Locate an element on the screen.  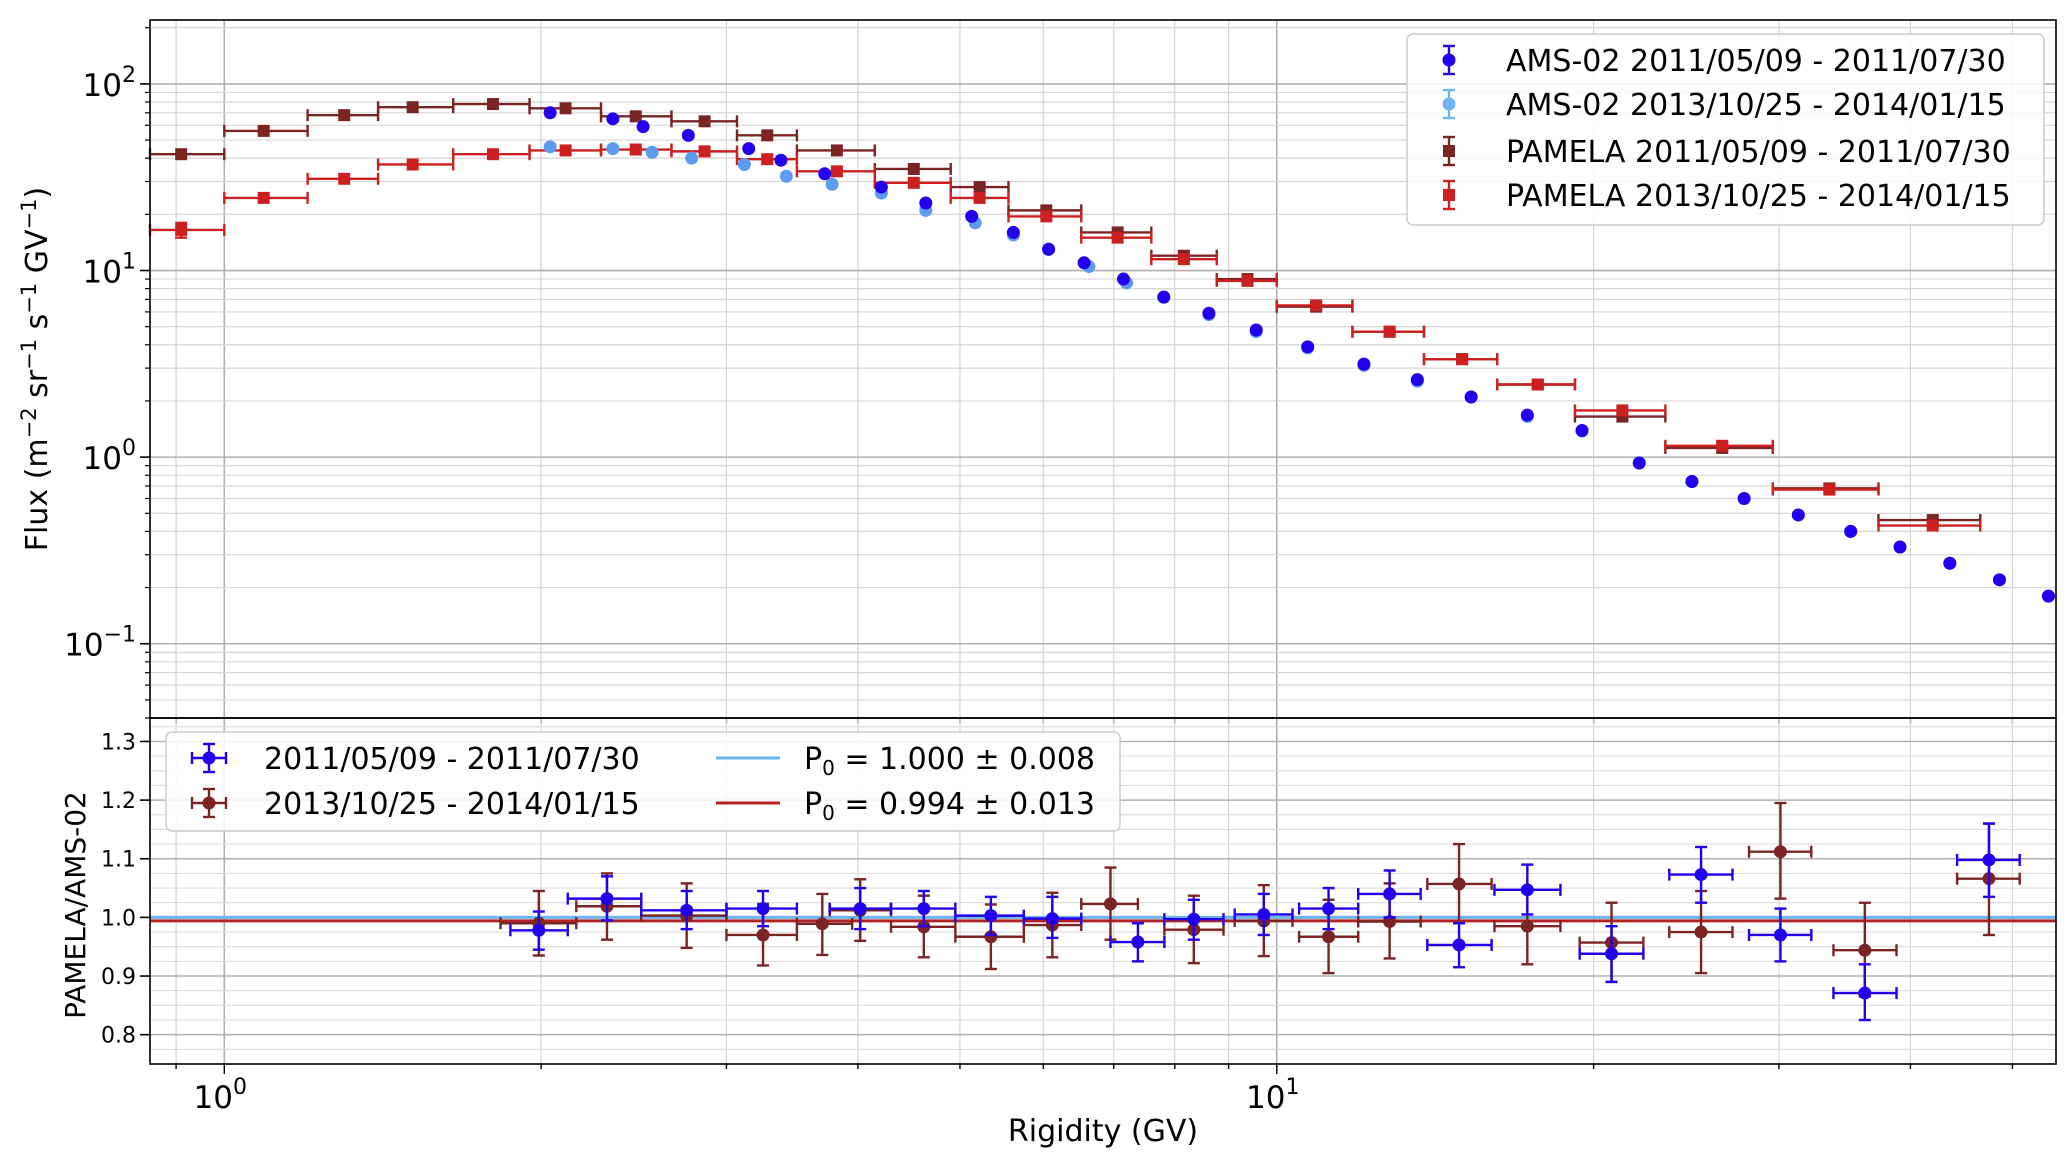
fit-2013-subscript: 0 is located at coordinates (828, 813).